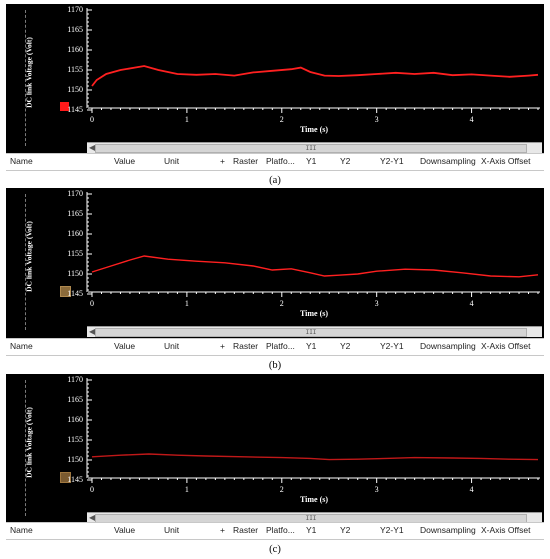 Image resolution: width=550 pixels, height=559 pixels. Describe the element at coordinates (92, 489) in the screenshot. I see `x-tick-label: 0` at that location.